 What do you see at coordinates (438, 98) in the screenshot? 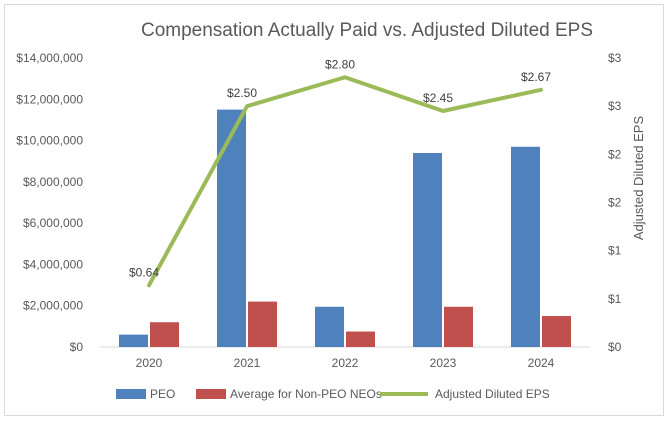
I see `eps-data-label: $2.45` at bounding box center [438, 98].